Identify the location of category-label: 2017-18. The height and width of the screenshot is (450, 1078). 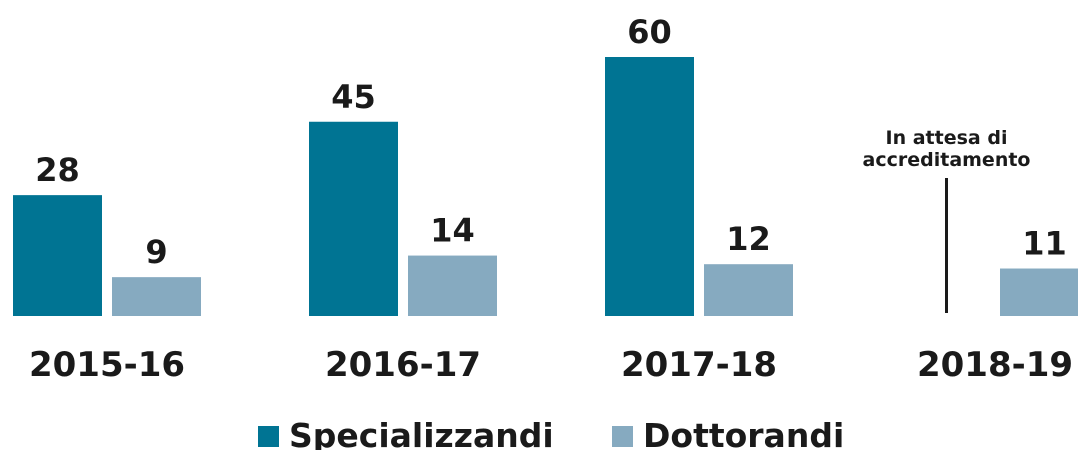
(699, 365).